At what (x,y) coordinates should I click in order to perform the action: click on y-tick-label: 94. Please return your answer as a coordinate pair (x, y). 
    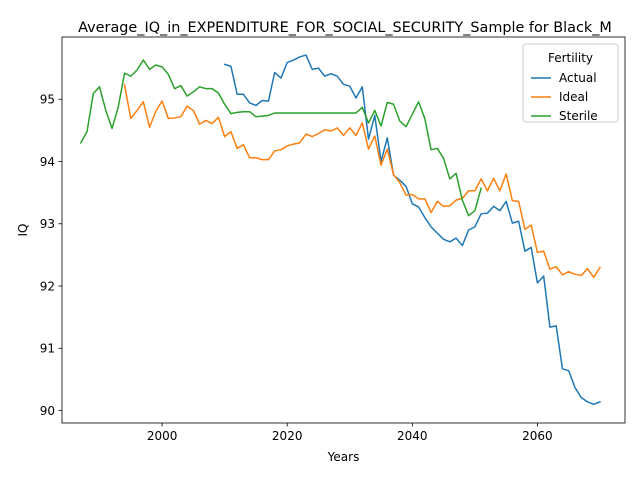
    Looking at the image, I should click on (47, 162).